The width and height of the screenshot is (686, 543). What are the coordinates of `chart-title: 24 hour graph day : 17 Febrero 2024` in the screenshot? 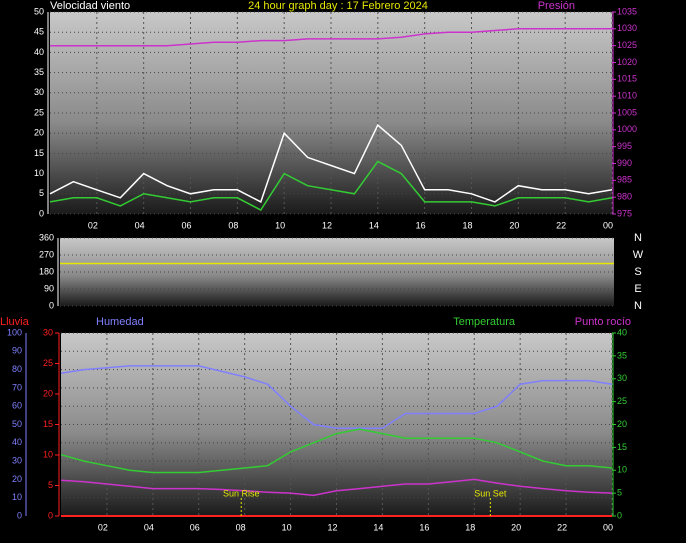 It's located at (338, 6).